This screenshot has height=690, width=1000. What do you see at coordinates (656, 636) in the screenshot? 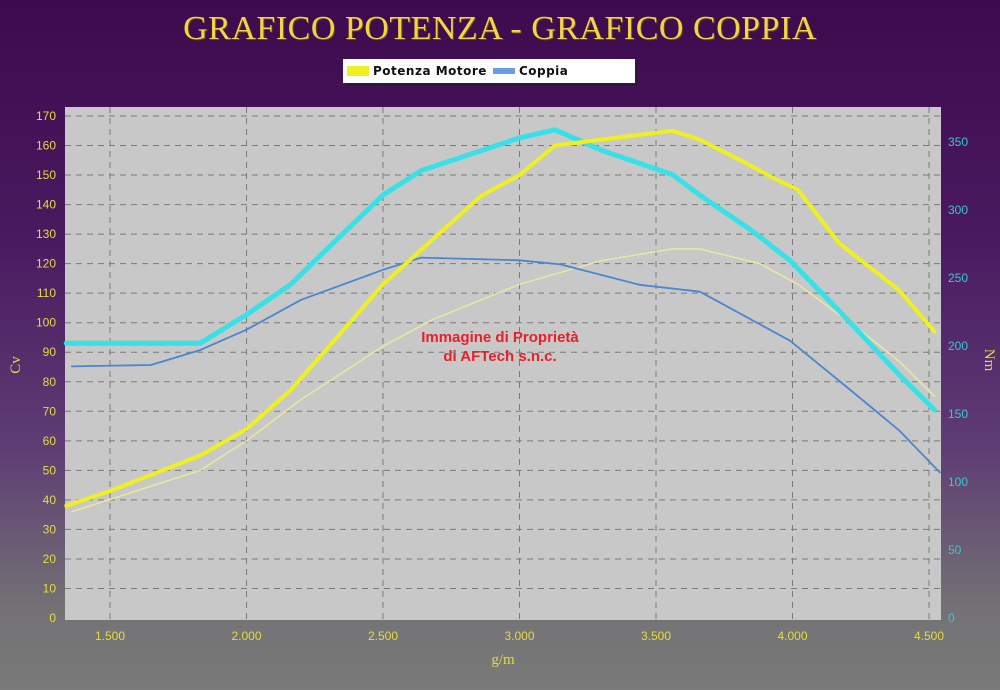
I see `x-tick: 3.500` at bounding box center [656, 636].